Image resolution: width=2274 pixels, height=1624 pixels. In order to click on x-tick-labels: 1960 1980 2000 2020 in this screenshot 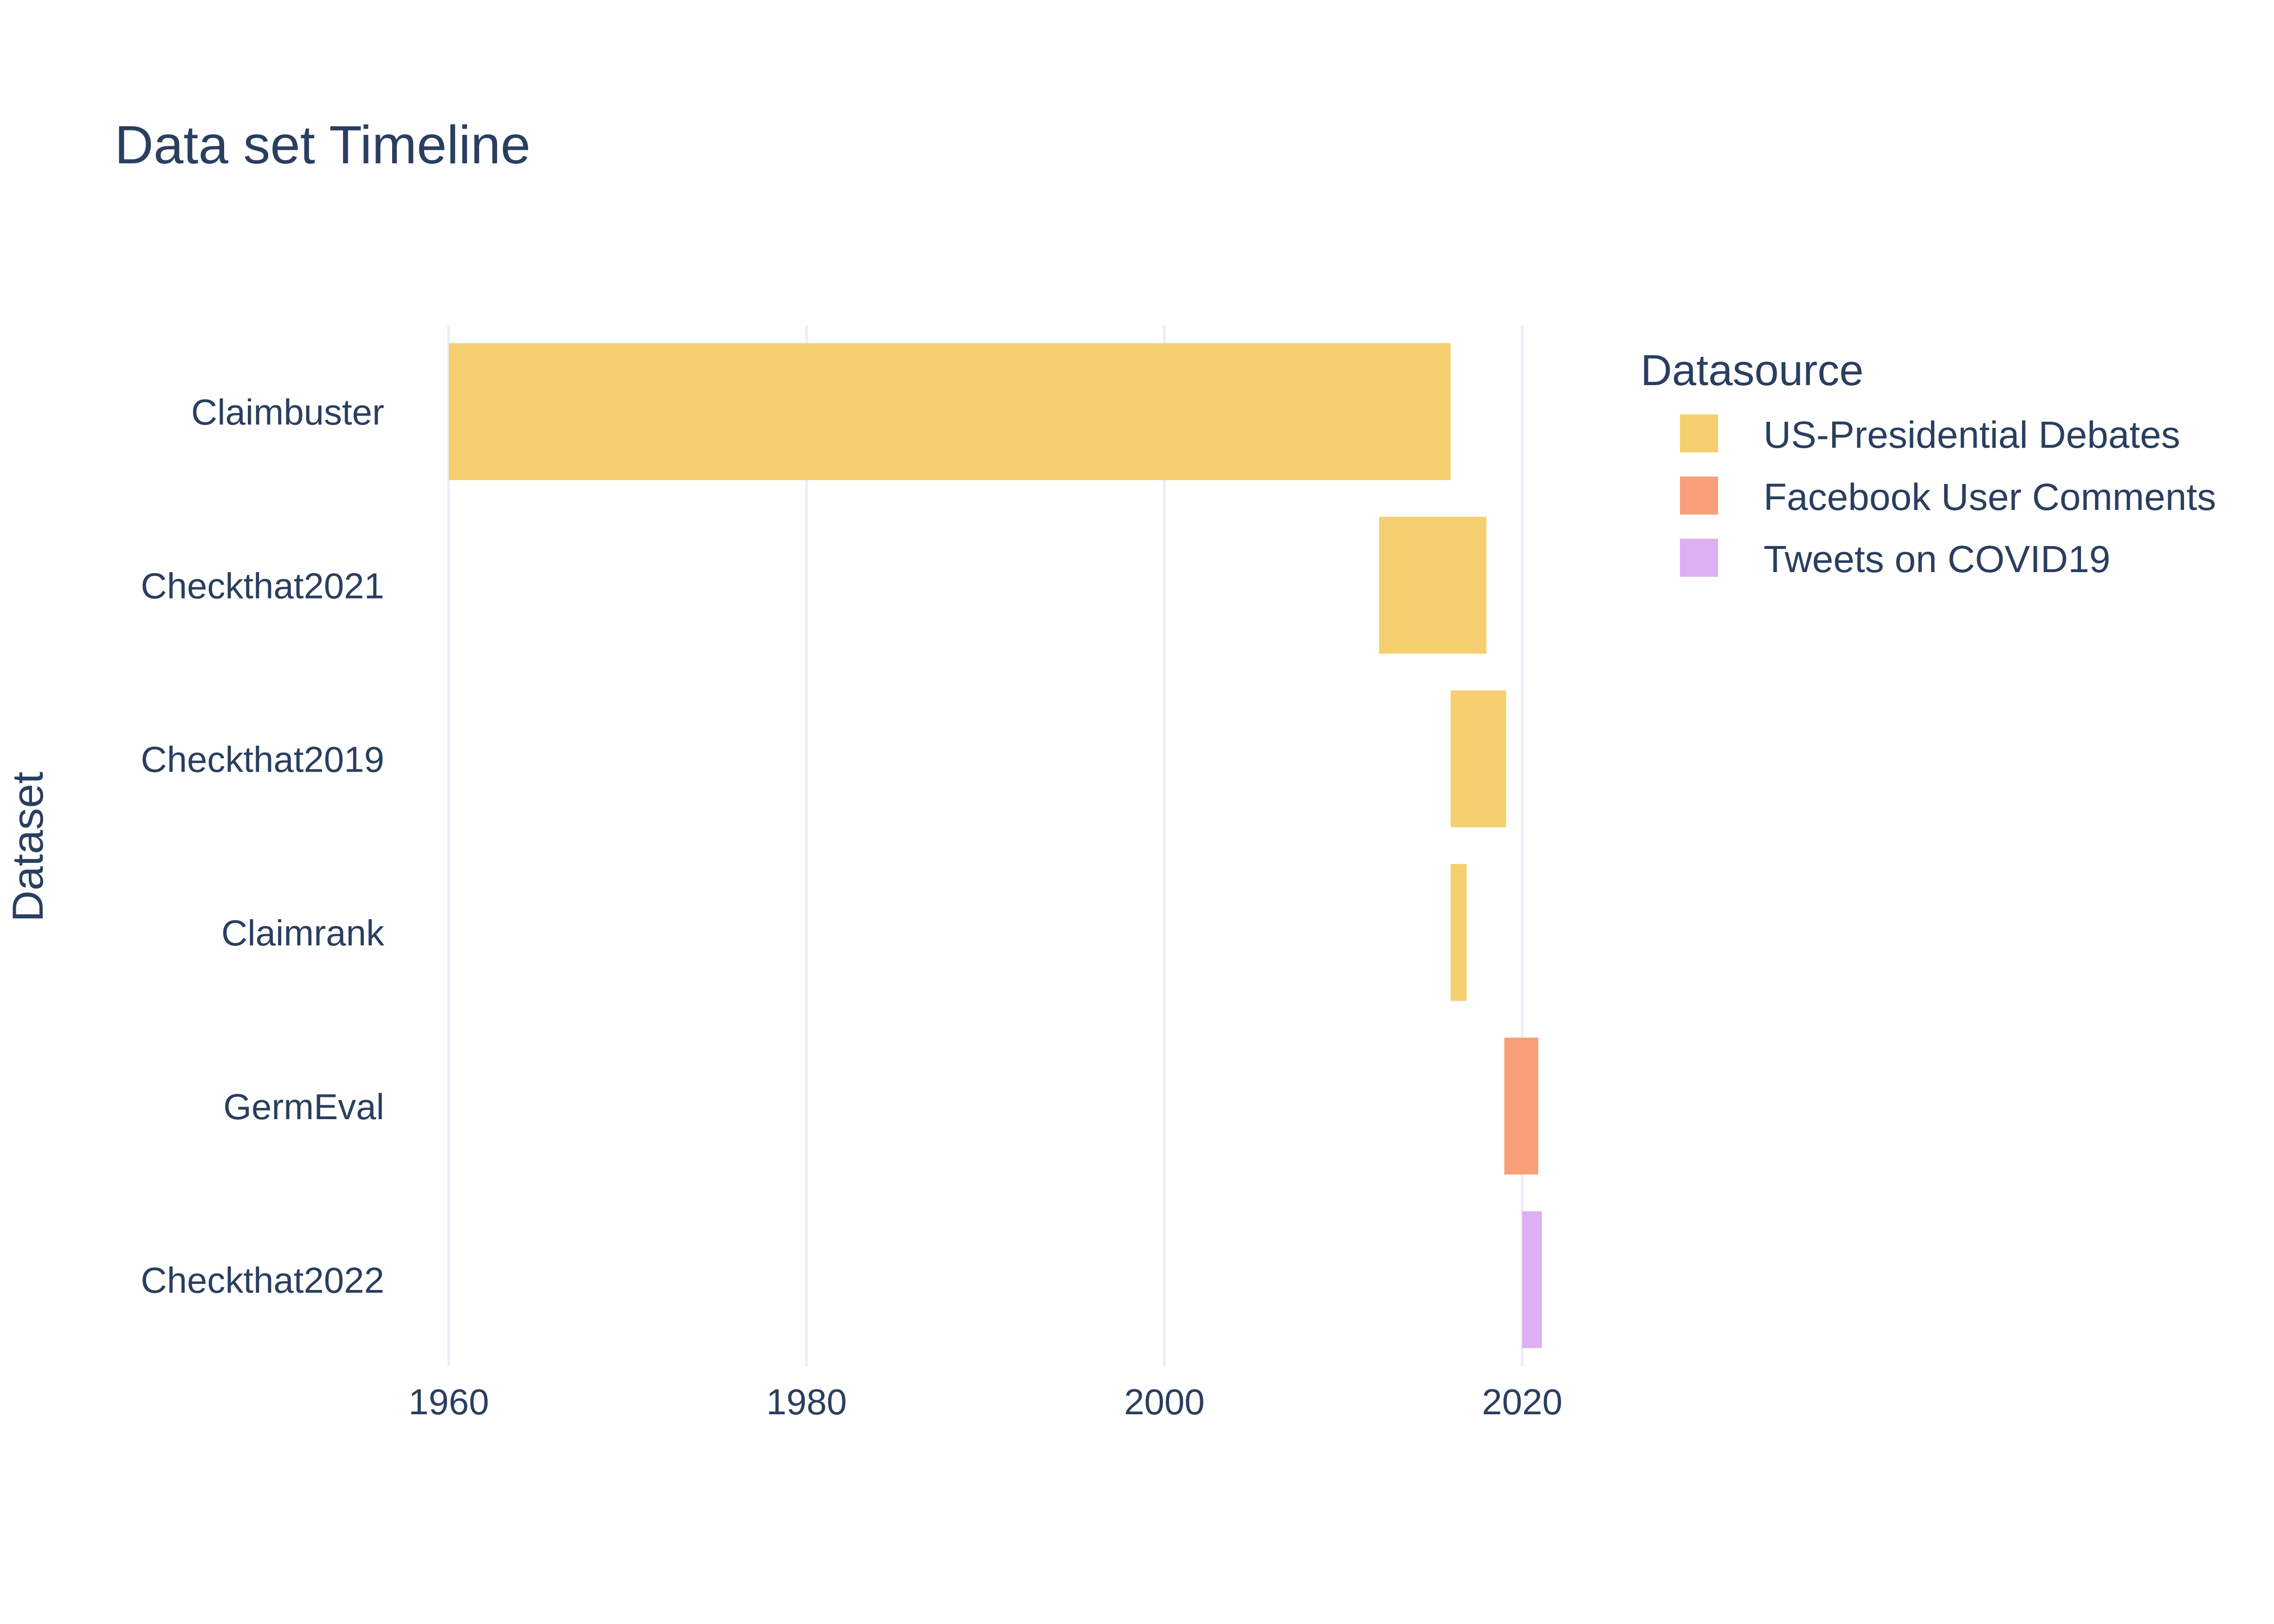, I will do `click(985, 1402)`.